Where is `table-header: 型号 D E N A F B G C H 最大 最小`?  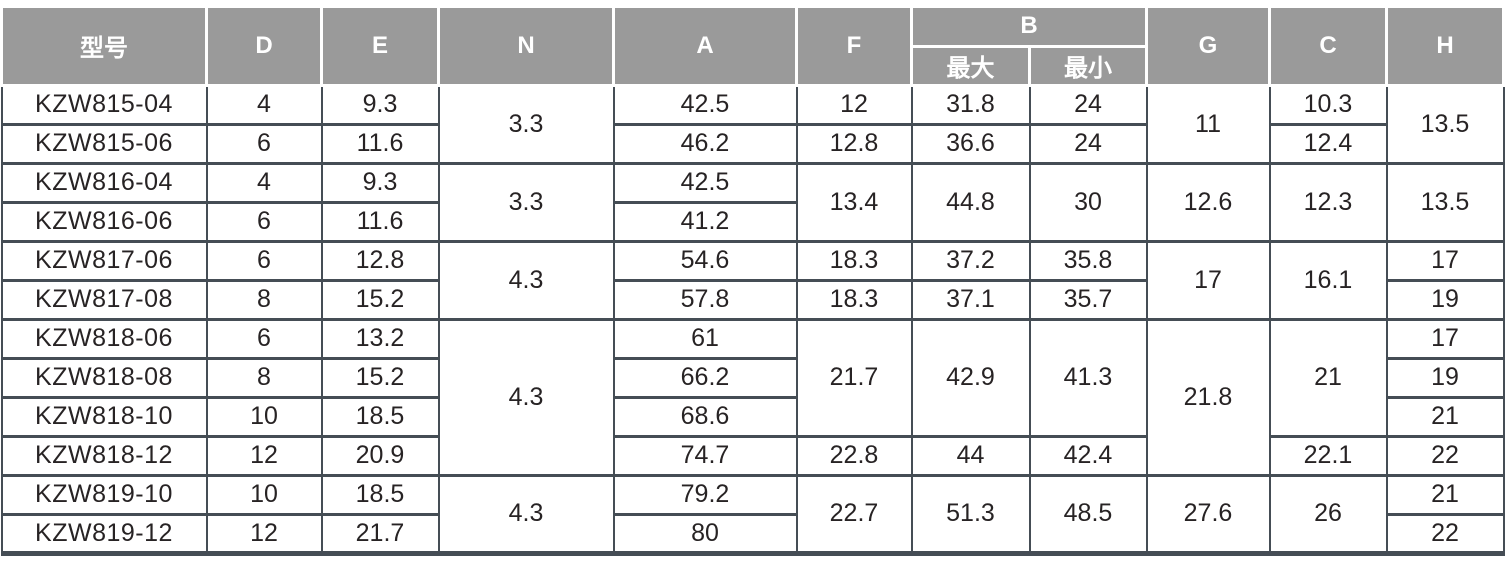 table-header: 型号 D E N A F B G C H 最大 最小 is located at coordinates (752, 47).